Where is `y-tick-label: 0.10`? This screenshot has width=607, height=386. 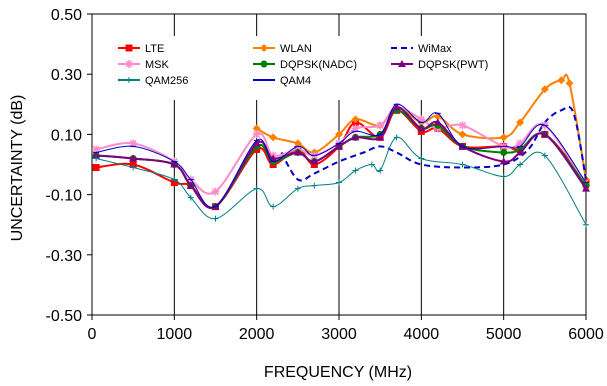 y-tick-label: 0.10 is located at coordinates (66, 135).